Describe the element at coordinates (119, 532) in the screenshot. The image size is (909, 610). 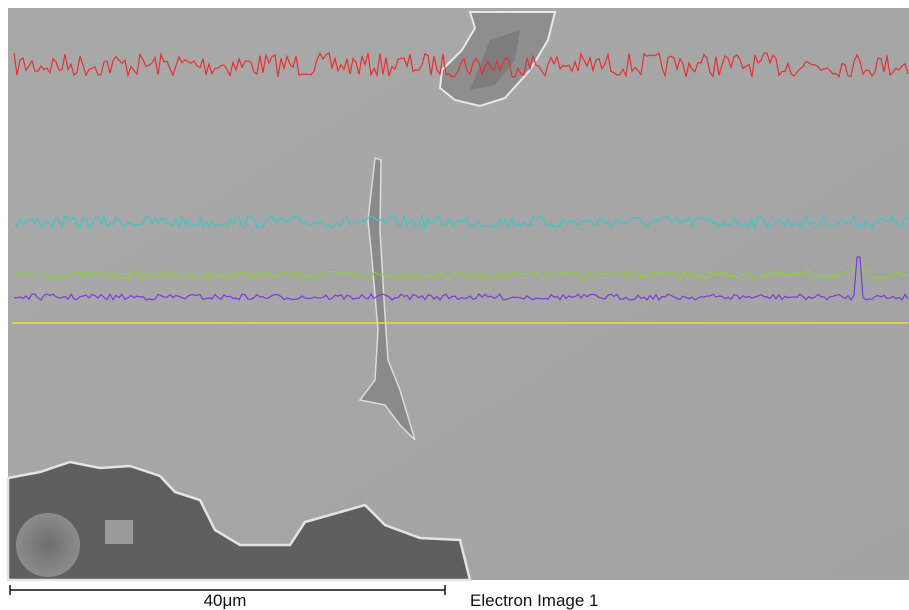
I see `inclusion` at that location.